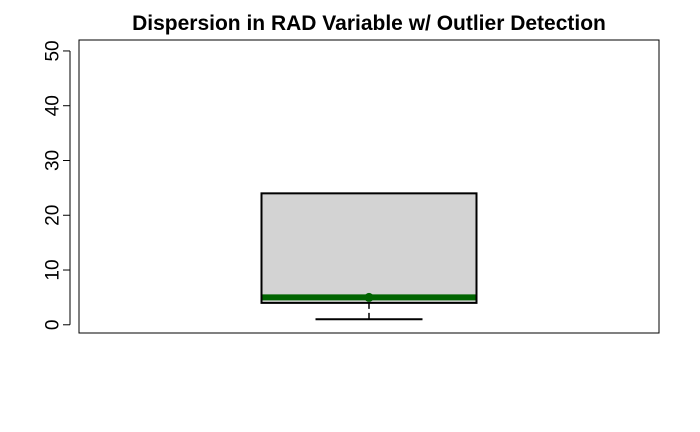 The height and width of the screenshot is (432, 700). Describe the element at coordinates (53, 324) in the screenshot. I see `y-tick-label: 0` at that location.